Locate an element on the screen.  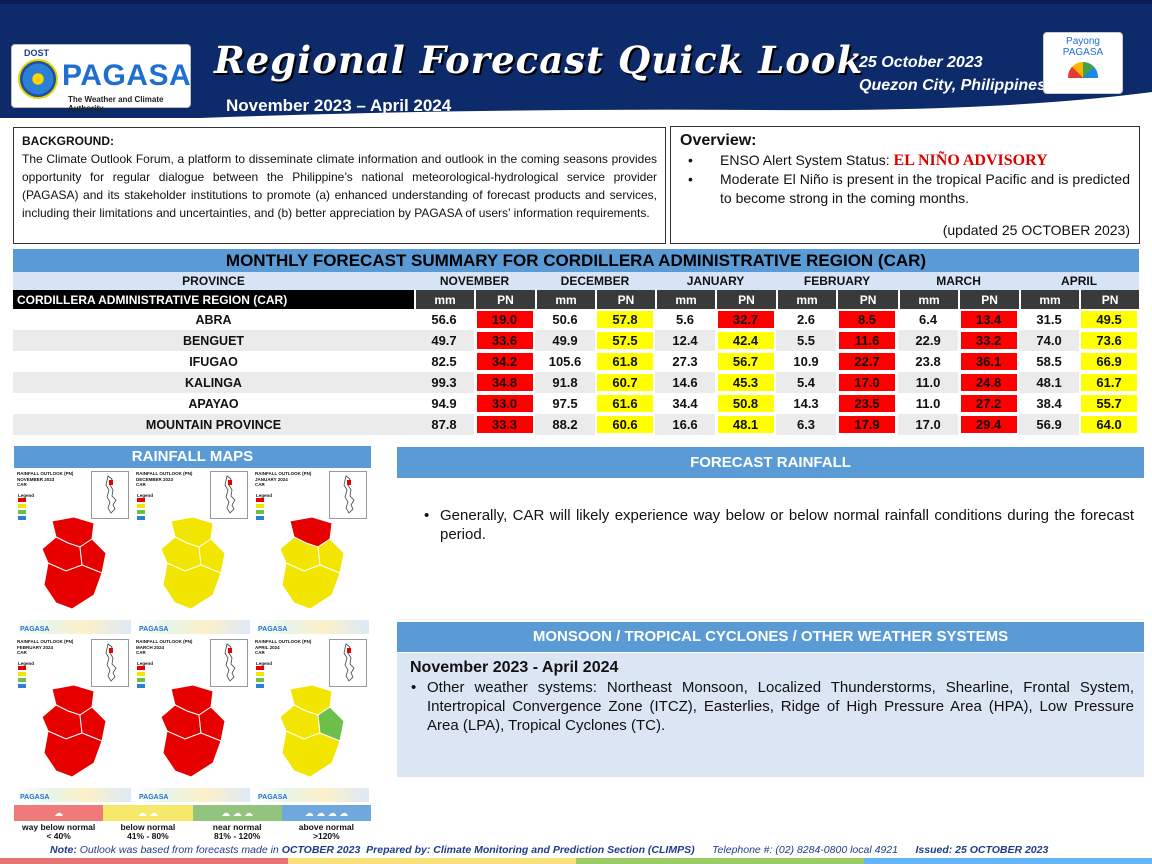
map-month: DECEMBER 2023 is located at coordinates (155, 479).